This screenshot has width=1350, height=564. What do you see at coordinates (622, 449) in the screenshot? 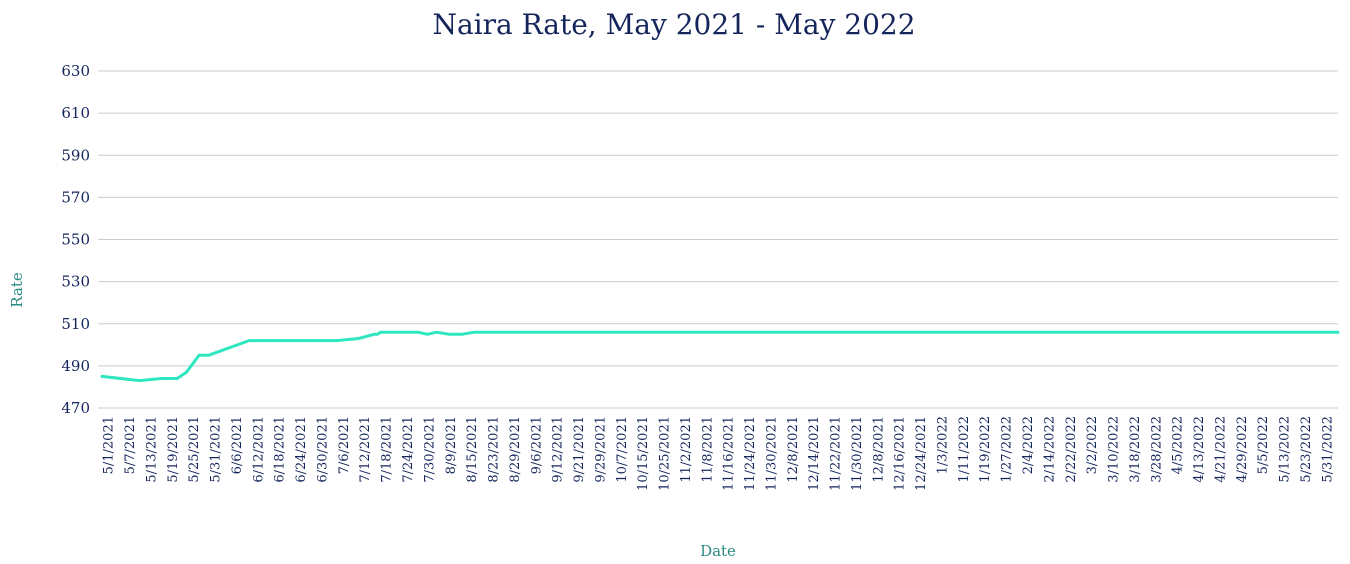
I see `x-tick-label: 10/7/2021` at bounding box center [622, 449].